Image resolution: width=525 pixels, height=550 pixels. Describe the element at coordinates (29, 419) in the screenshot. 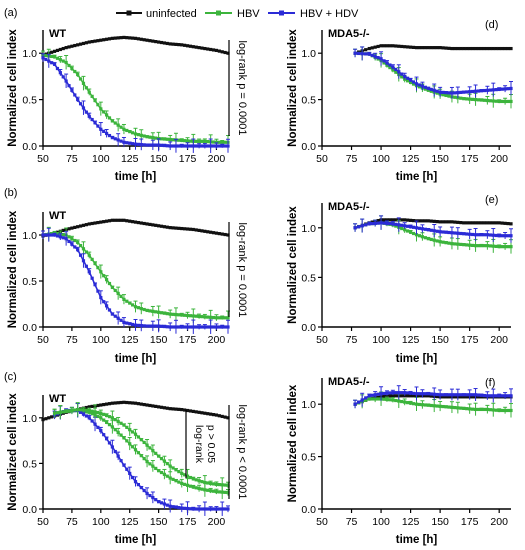

I see `y-tick-label: 1.0` at that location.